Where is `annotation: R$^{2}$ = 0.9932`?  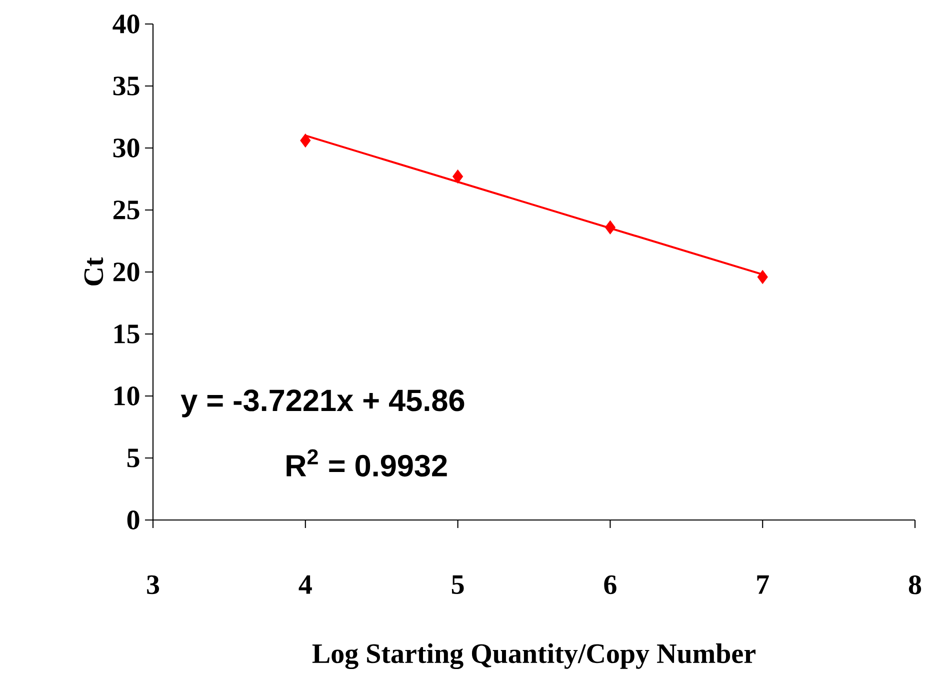 annotation: R$^{2}$ = 0.9932 is located at coordinates (366, 463).